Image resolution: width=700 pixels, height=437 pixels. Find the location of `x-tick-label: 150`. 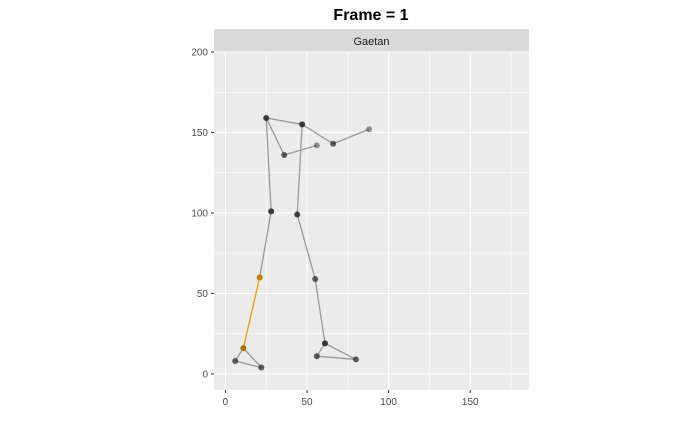

x-tick-label: 150 is located at coordinates (470, 402).